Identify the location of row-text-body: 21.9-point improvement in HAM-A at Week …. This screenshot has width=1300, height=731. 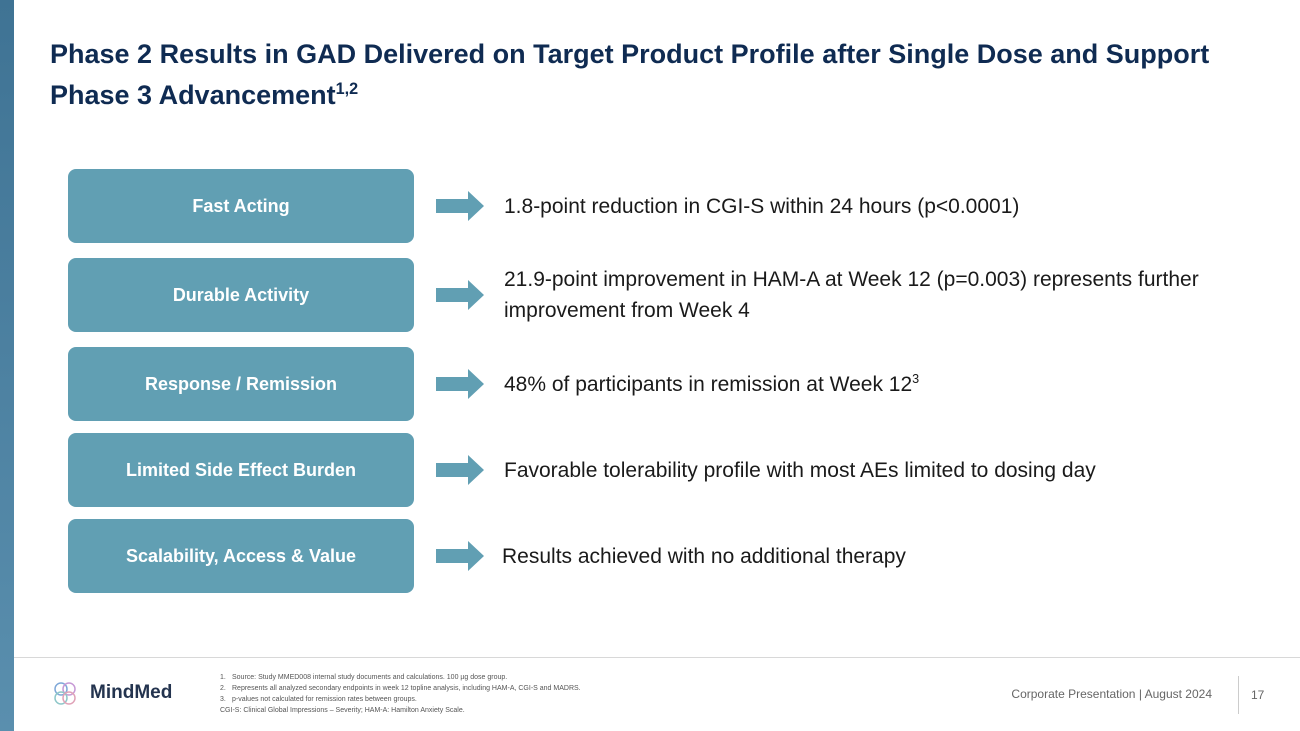
(851, 295).